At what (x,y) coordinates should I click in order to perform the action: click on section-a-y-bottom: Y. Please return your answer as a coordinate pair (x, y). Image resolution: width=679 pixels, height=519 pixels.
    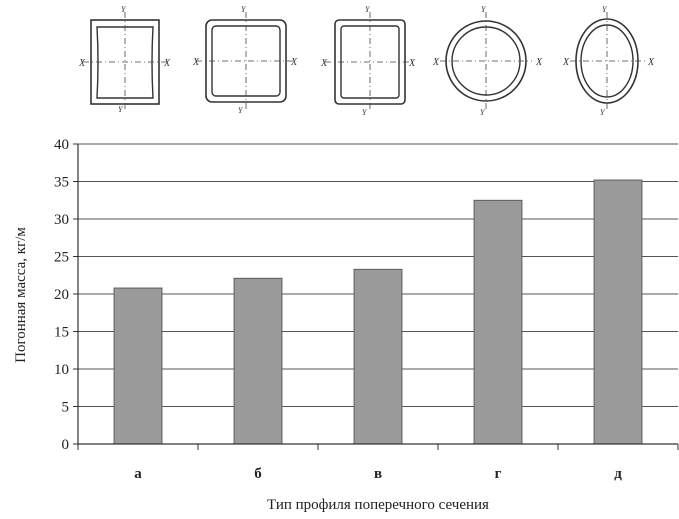
    Looking at the image, I should click on (121, 109).